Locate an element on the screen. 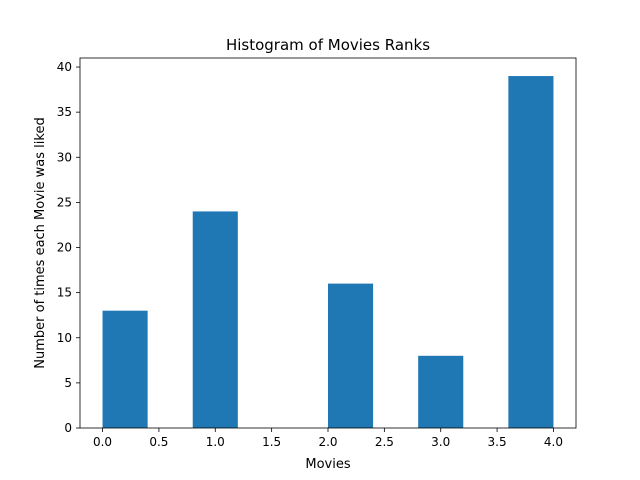 The height and width of the screenshot is (480, 640). x-axis-label: Movies is located at coordinates (327, 464).